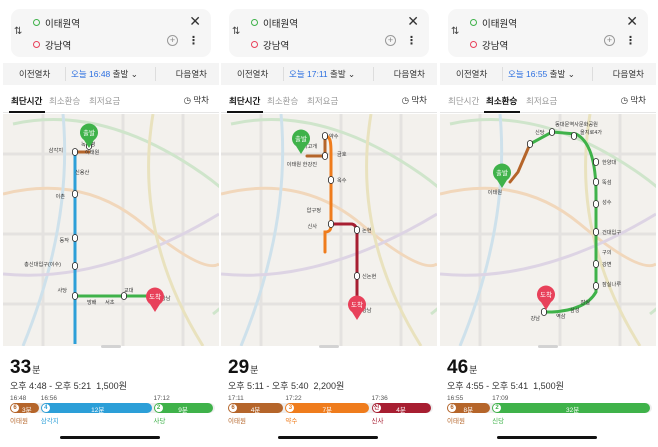  I want to click on origin-pin-label: 출발, so click(301, 138).